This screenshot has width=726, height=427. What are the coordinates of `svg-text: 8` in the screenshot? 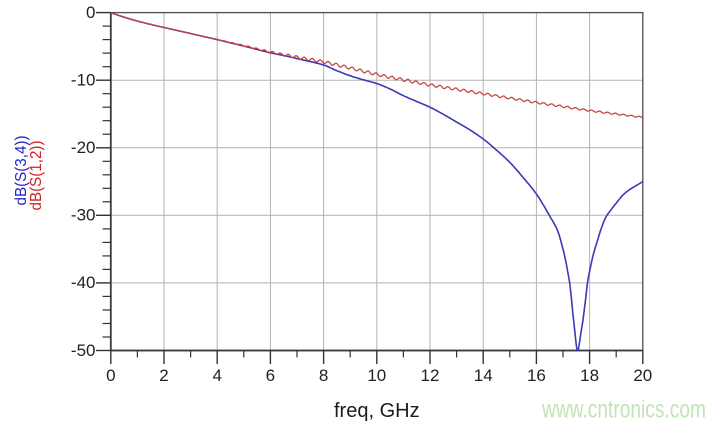 It's located at (323, 375).